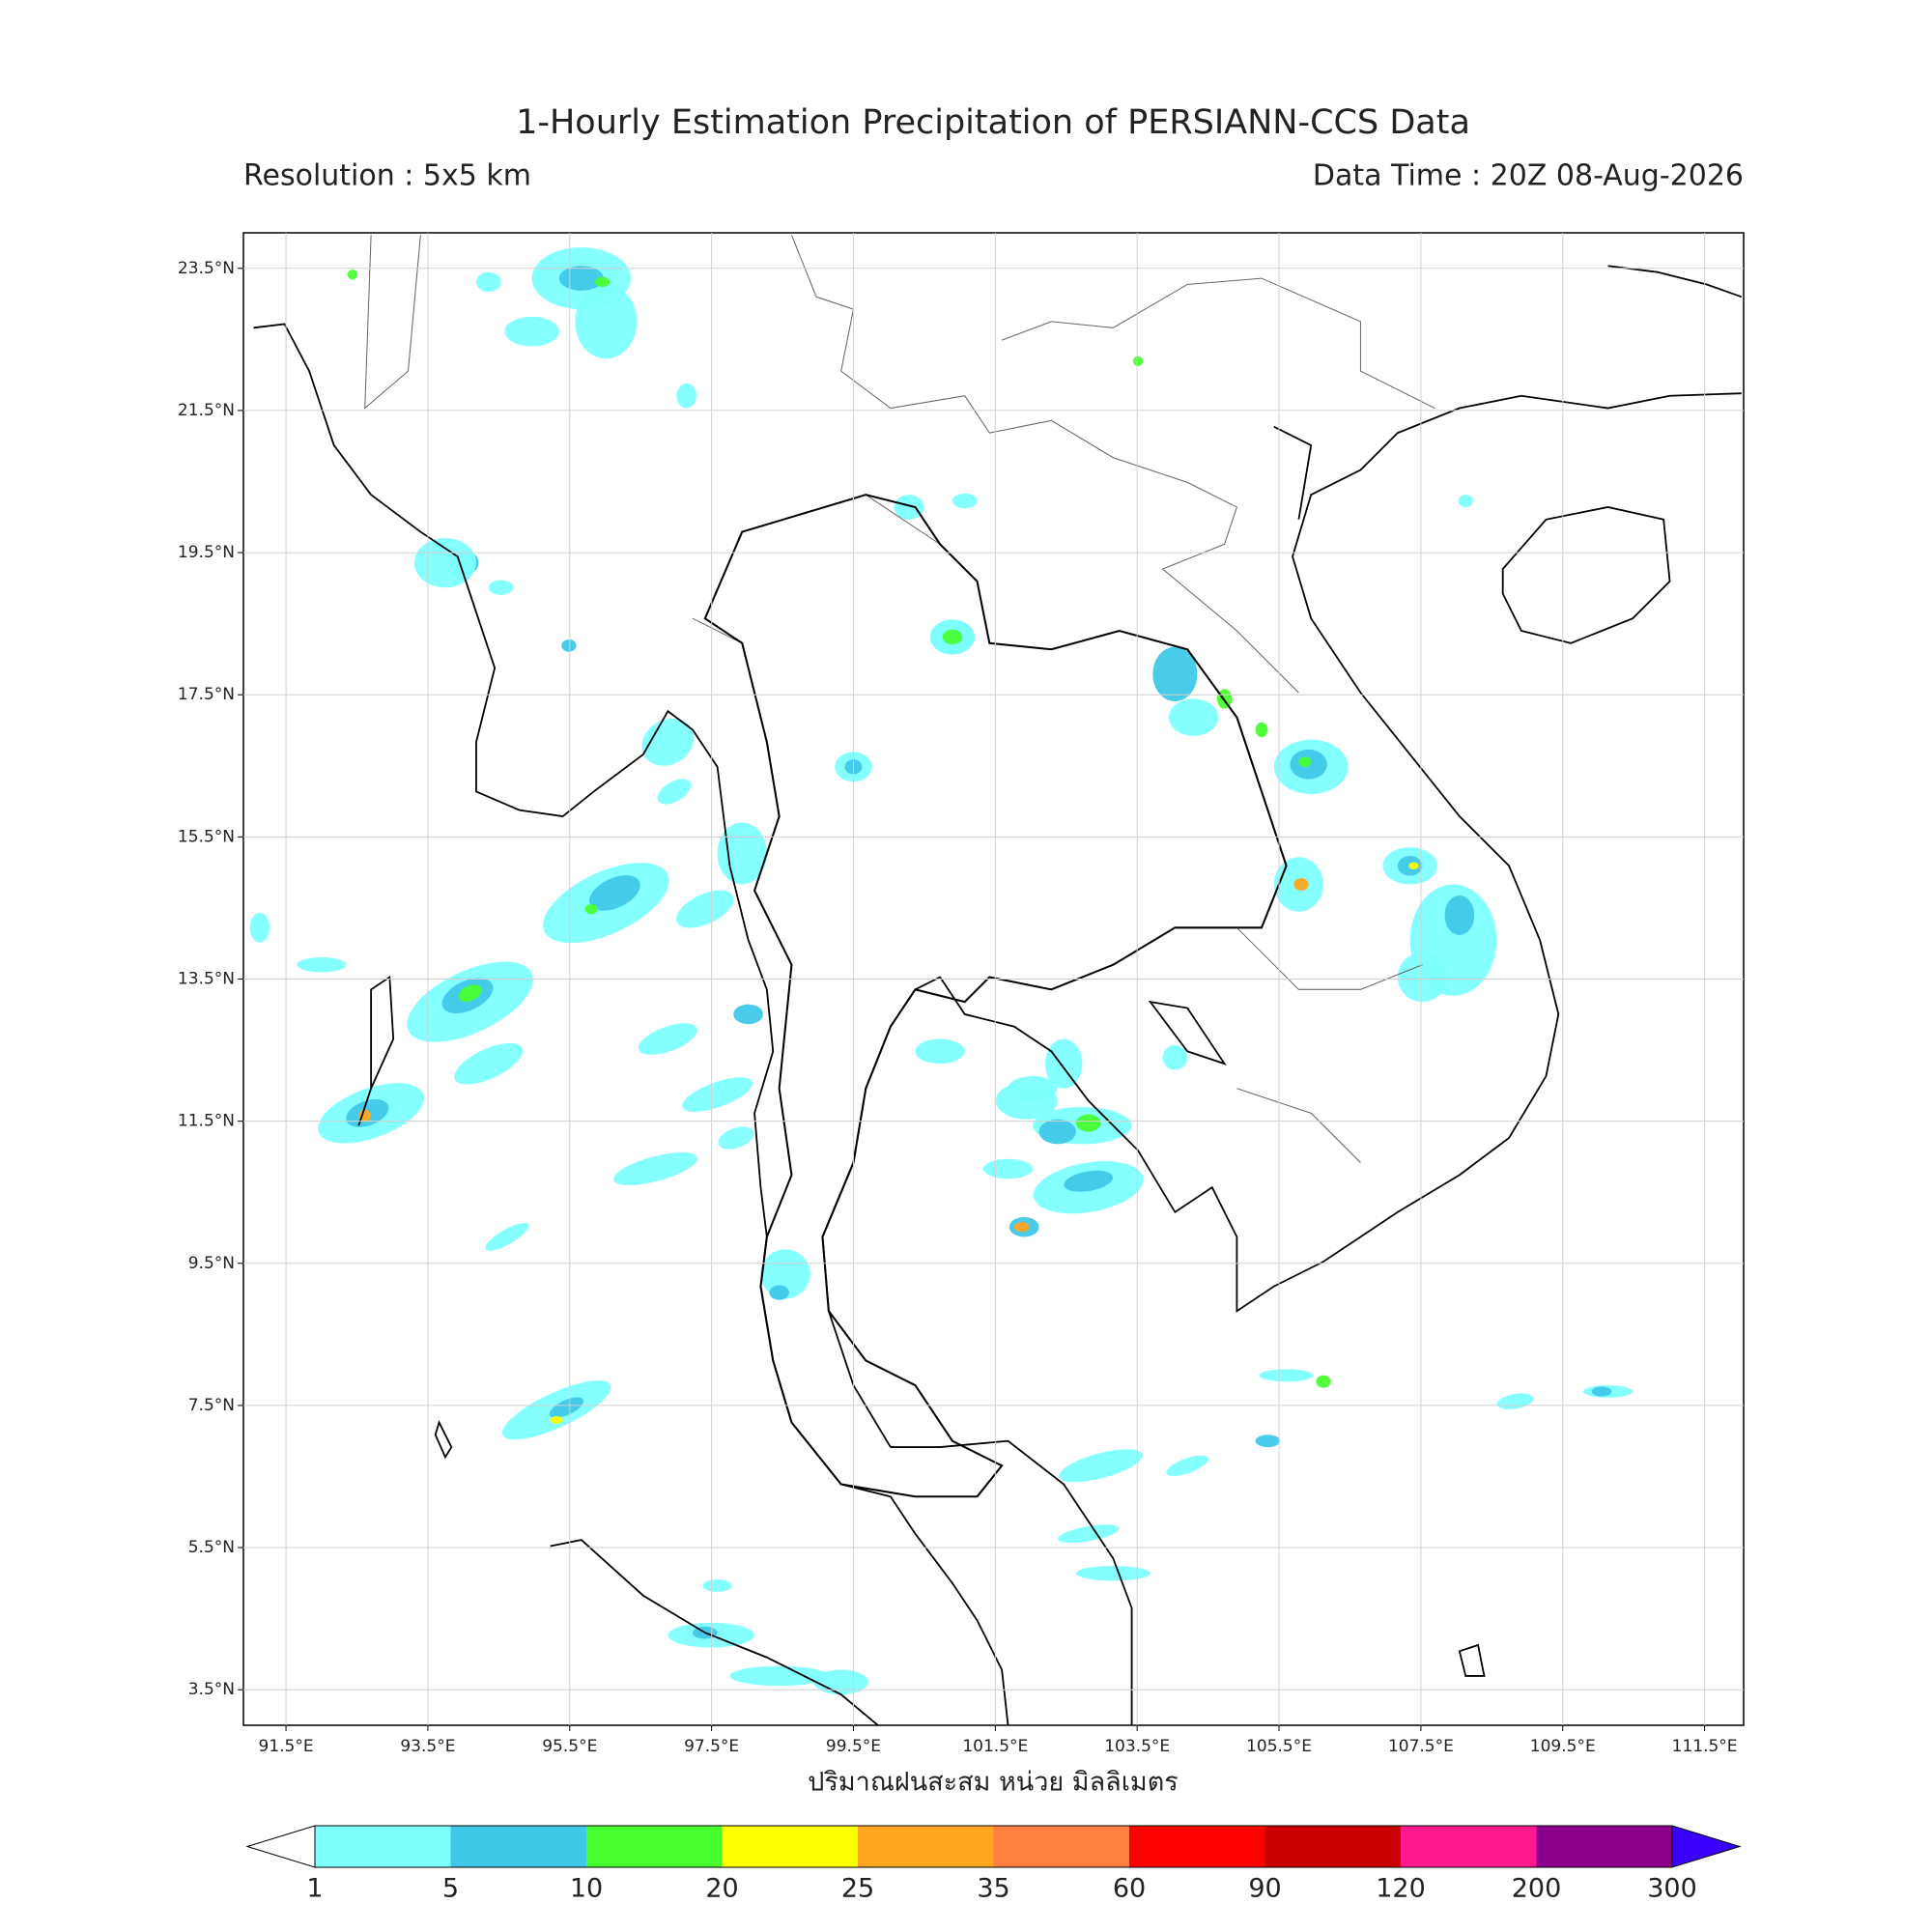 This screenshot has width=1932, height=1932. Describe the element at coordinates (427, 1746) in the screenshot. I see `lon-tick-label: 93.5°E` at that location.